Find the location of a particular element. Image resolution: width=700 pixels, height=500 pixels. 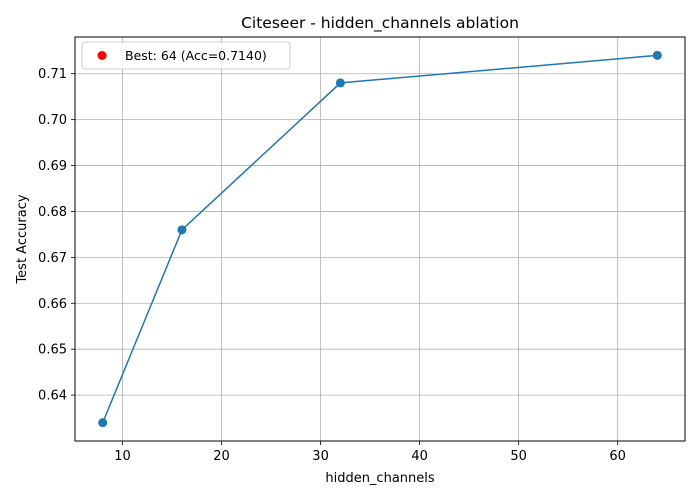

y-tick-label: 0.66 is located at coordinates (52, 304).